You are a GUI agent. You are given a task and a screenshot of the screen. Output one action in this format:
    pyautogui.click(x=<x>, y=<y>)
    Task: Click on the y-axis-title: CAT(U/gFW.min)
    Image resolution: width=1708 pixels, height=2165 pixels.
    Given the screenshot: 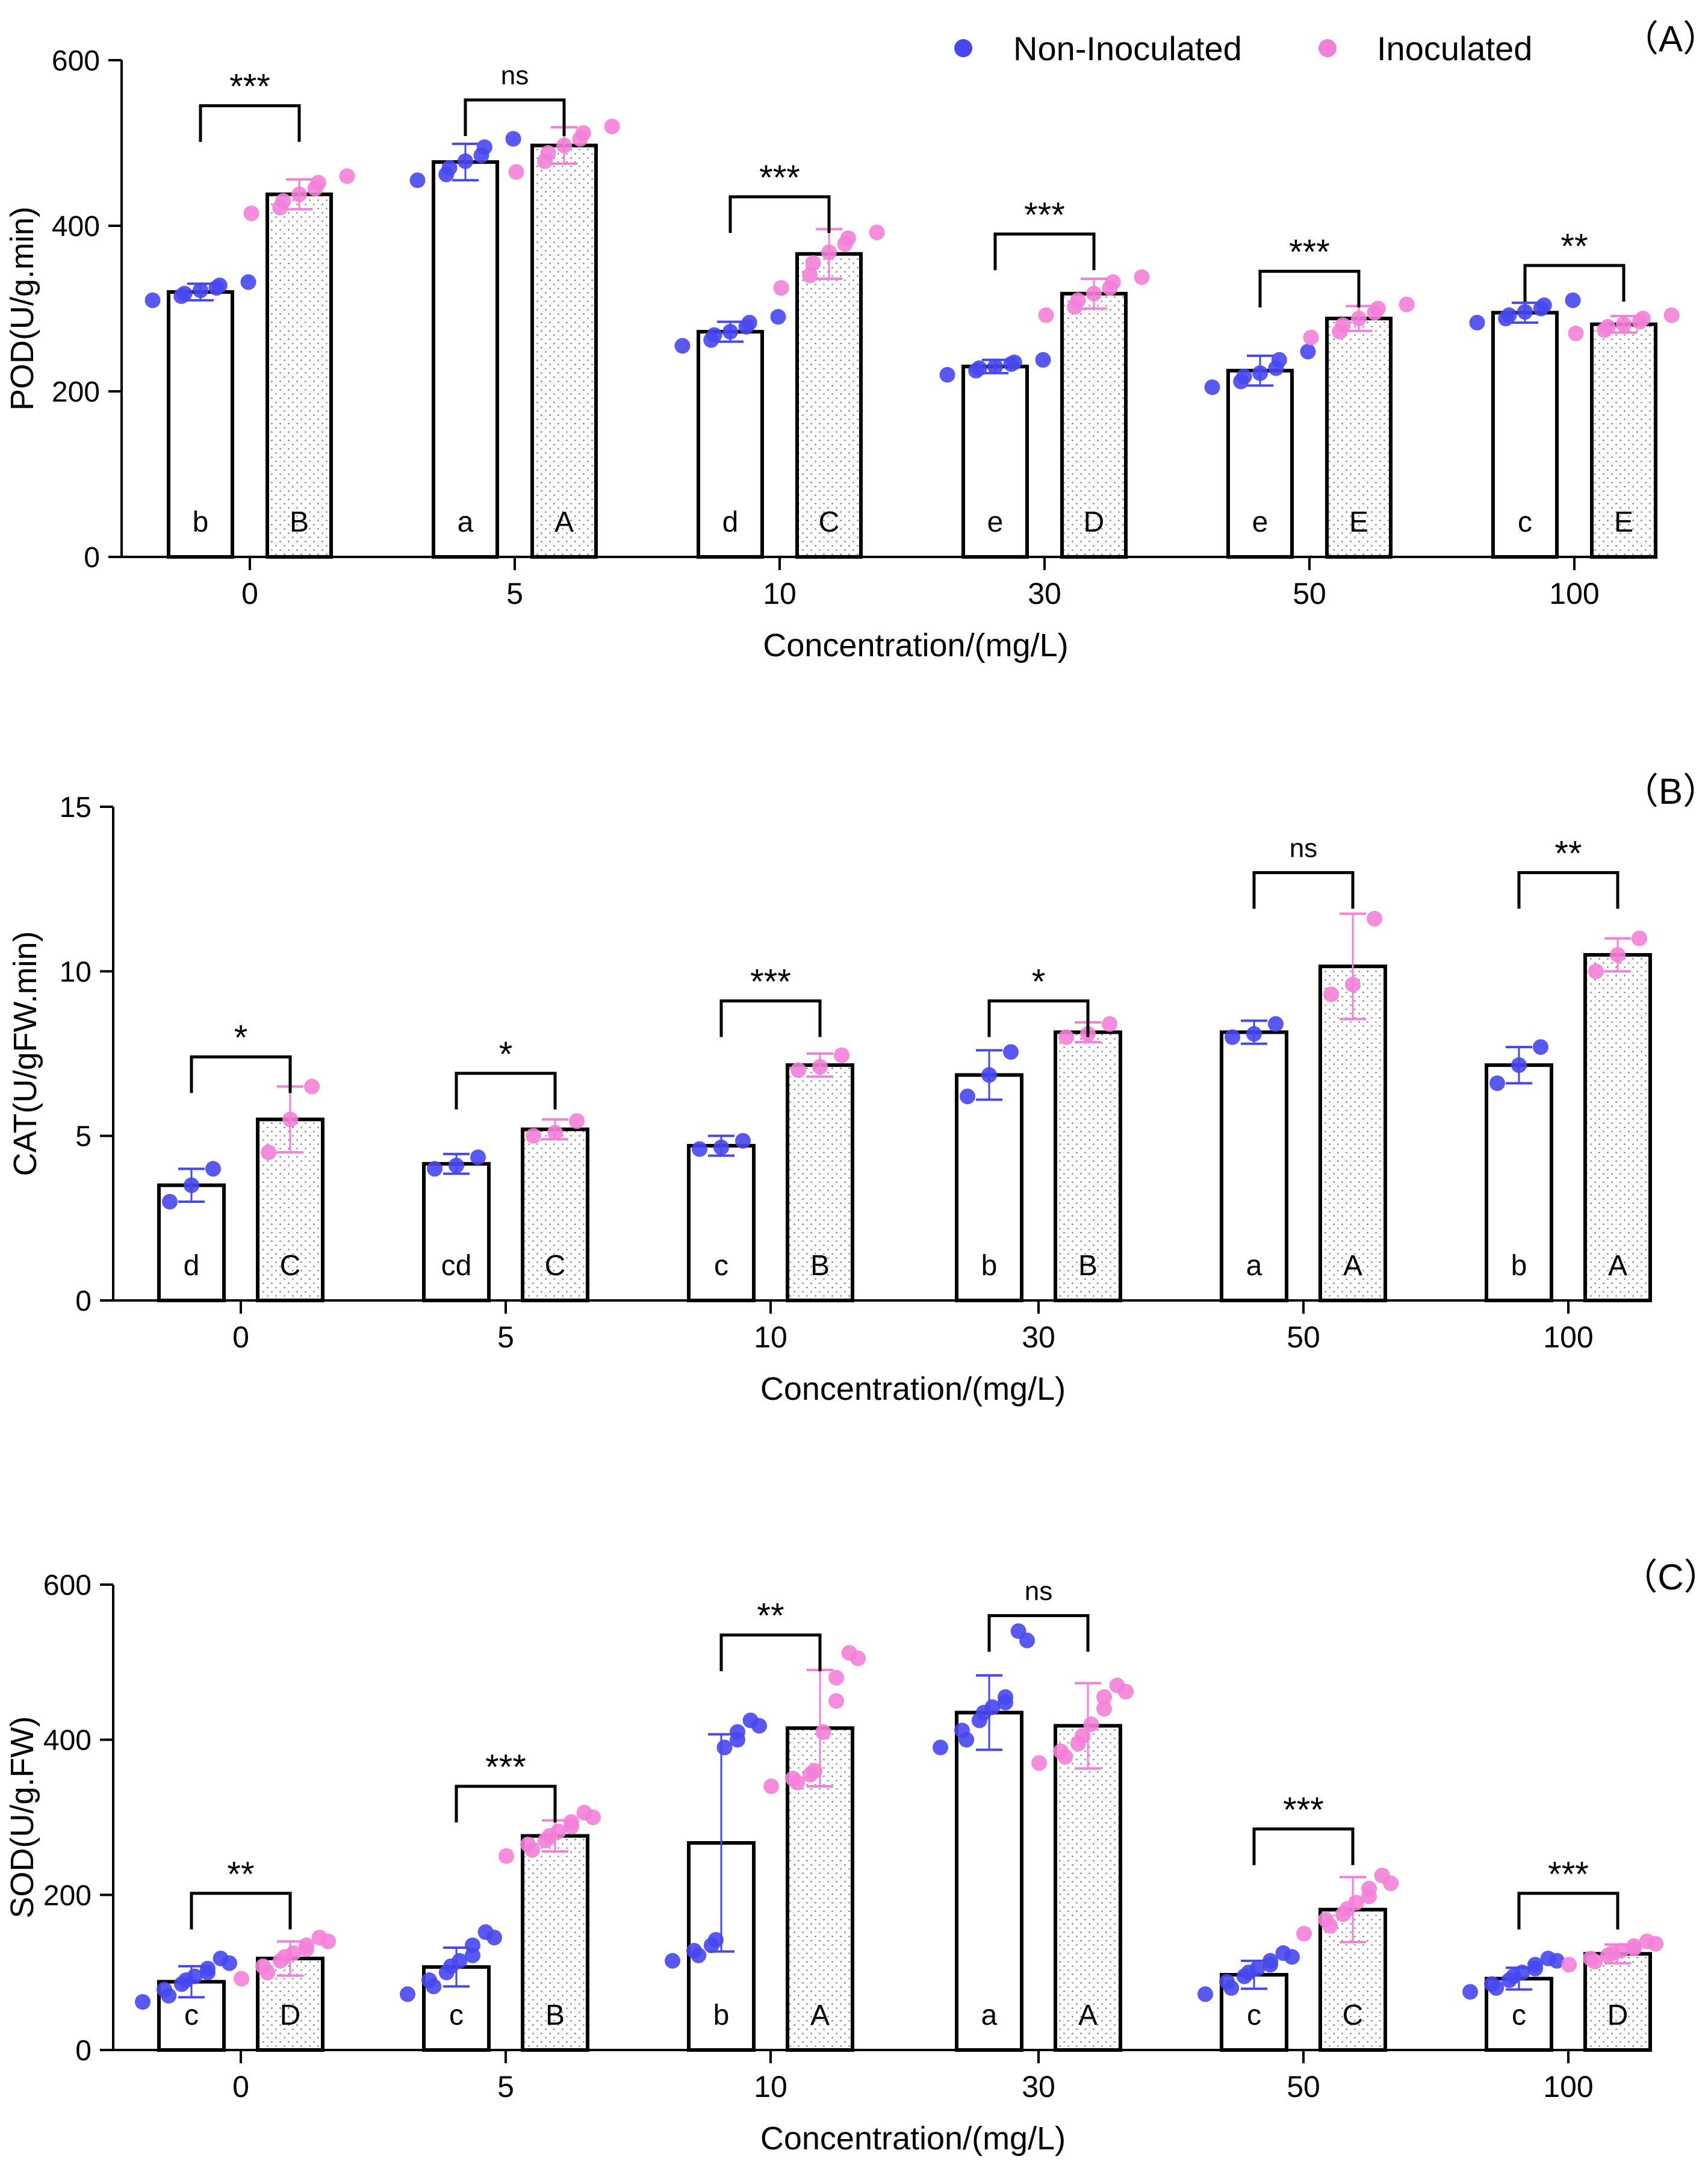 What is the action you would take?
    pyautogui.click(x=25, y=1053)
    